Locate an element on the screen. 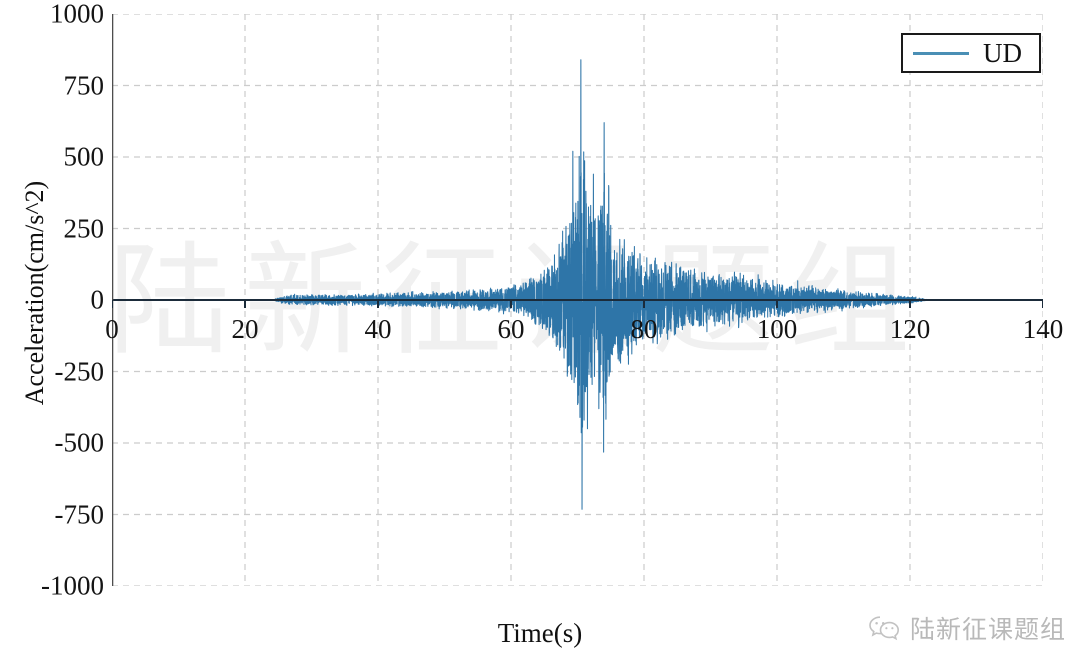  corner-watermark-text: 陆新征课题组 is located at coordinates (987, 629).